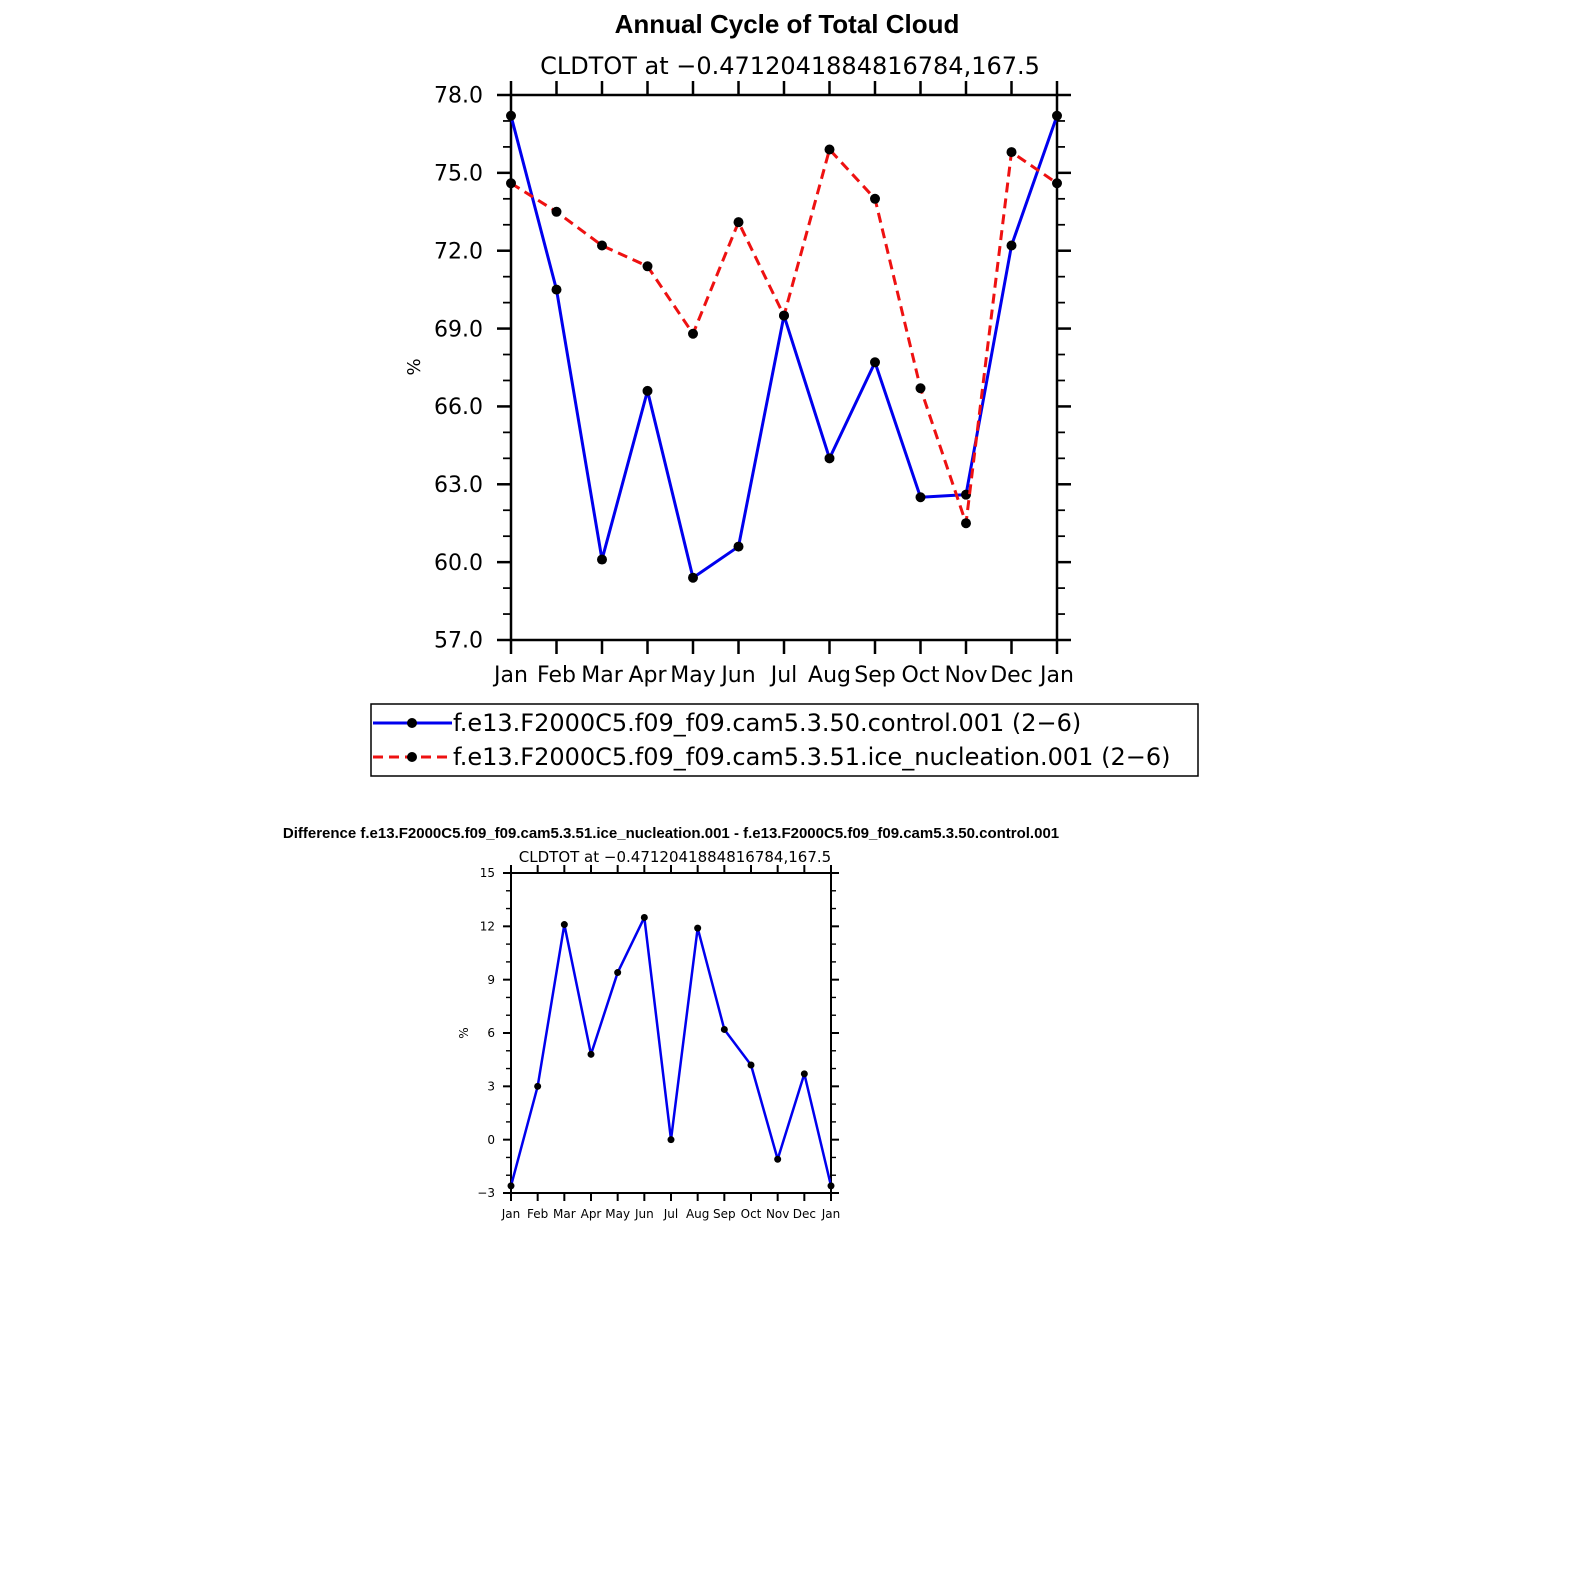 The width and height of the screenshot is (1574, 1574). What do you see at coordinates (464, 1032) in the screenshot?
I see `difference-y-axis-label: %` at bounding box center [464, 1032].